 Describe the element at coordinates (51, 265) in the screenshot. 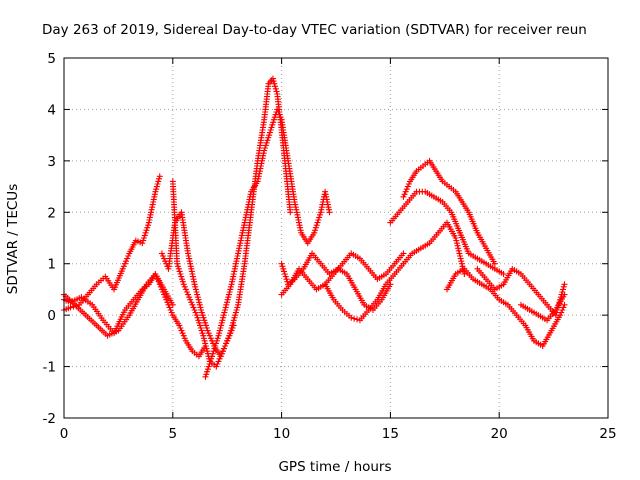

I see `y-tick-label: 1` at that location.